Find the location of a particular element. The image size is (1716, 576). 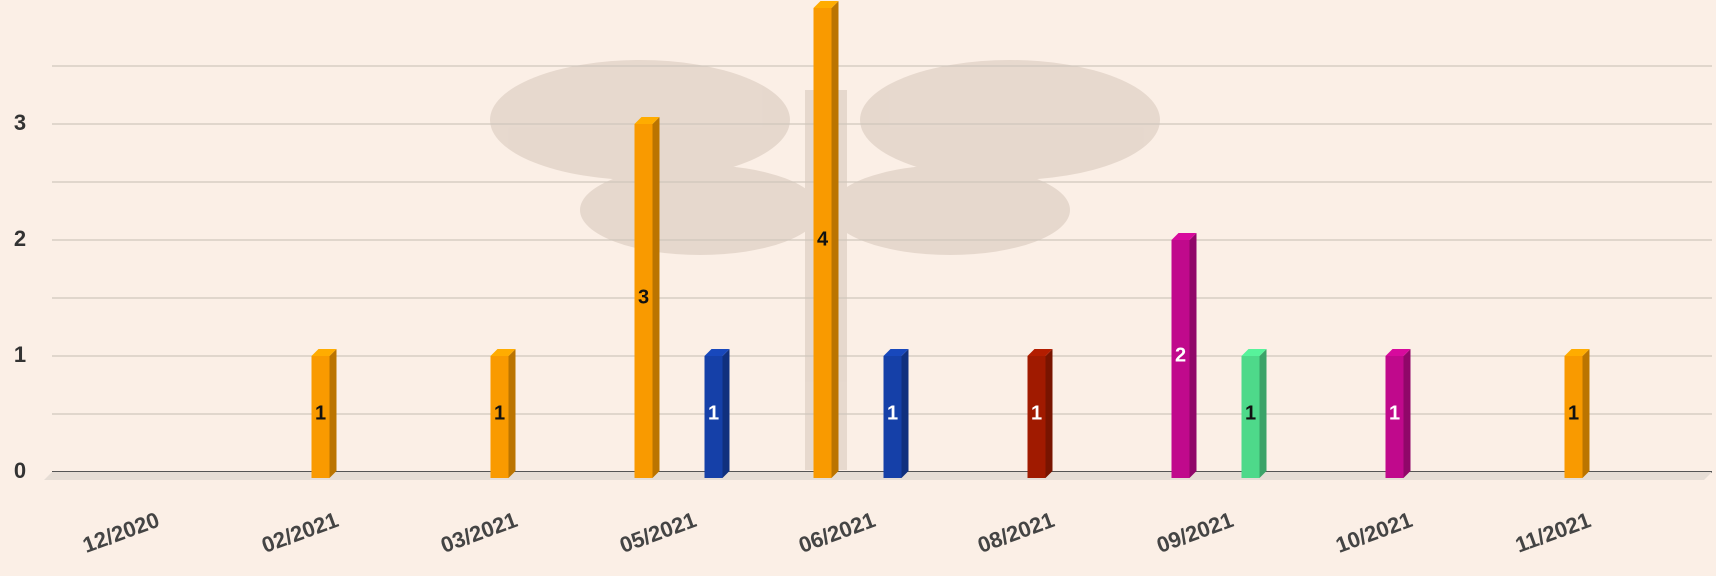

floor is located at coordinates (878, 476).